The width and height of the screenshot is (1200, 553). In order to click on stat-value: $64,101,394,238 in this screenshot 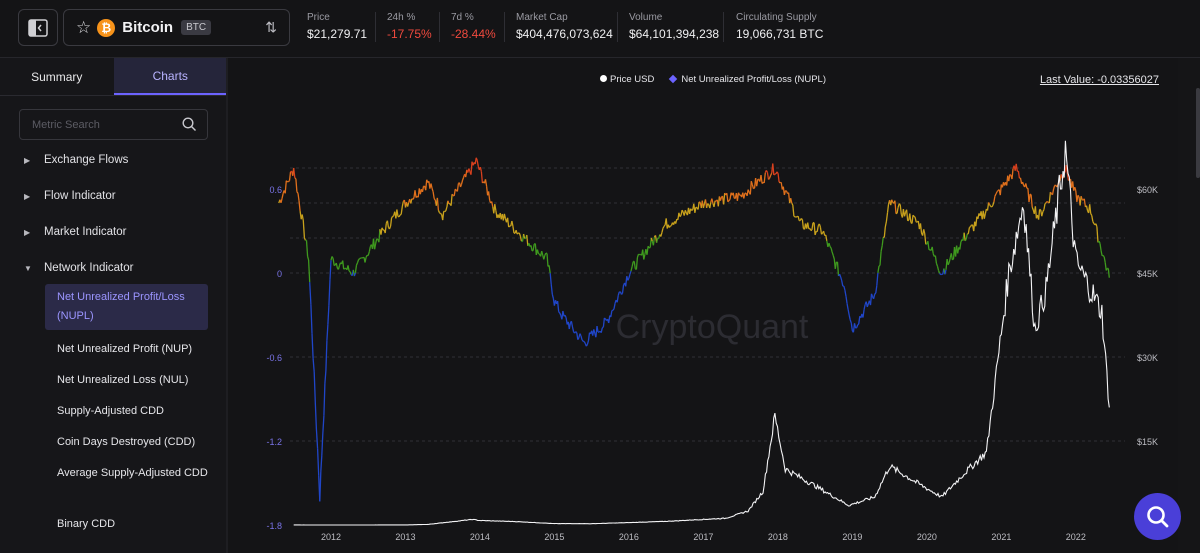, I will do `click(674, 34)`.